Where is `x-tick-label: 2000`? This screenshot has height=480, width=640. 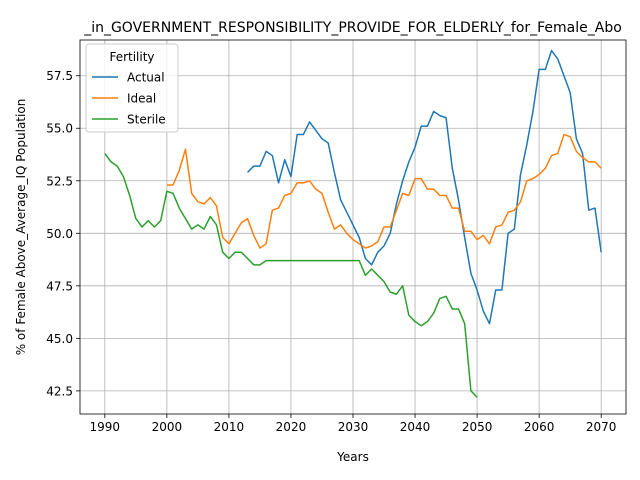 x-tick-label: 2000 is located at coordinates (167, 427).